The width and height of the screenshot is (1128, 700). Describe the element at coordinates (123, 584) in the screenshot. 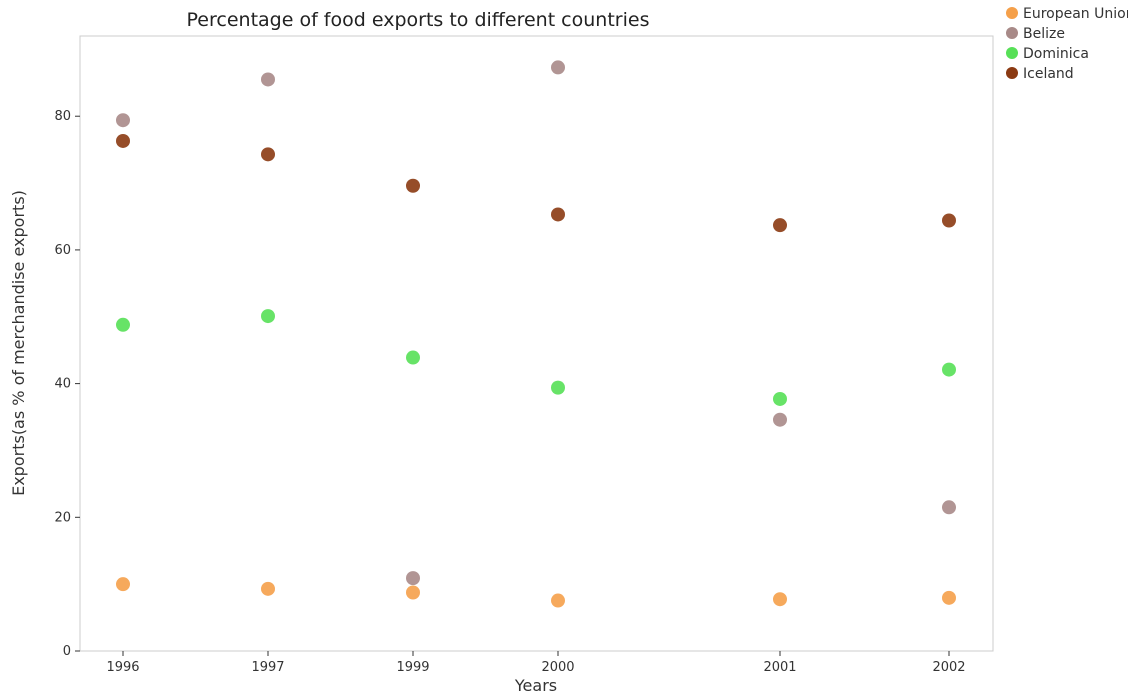

I see `point-european-union-1996` at that location.